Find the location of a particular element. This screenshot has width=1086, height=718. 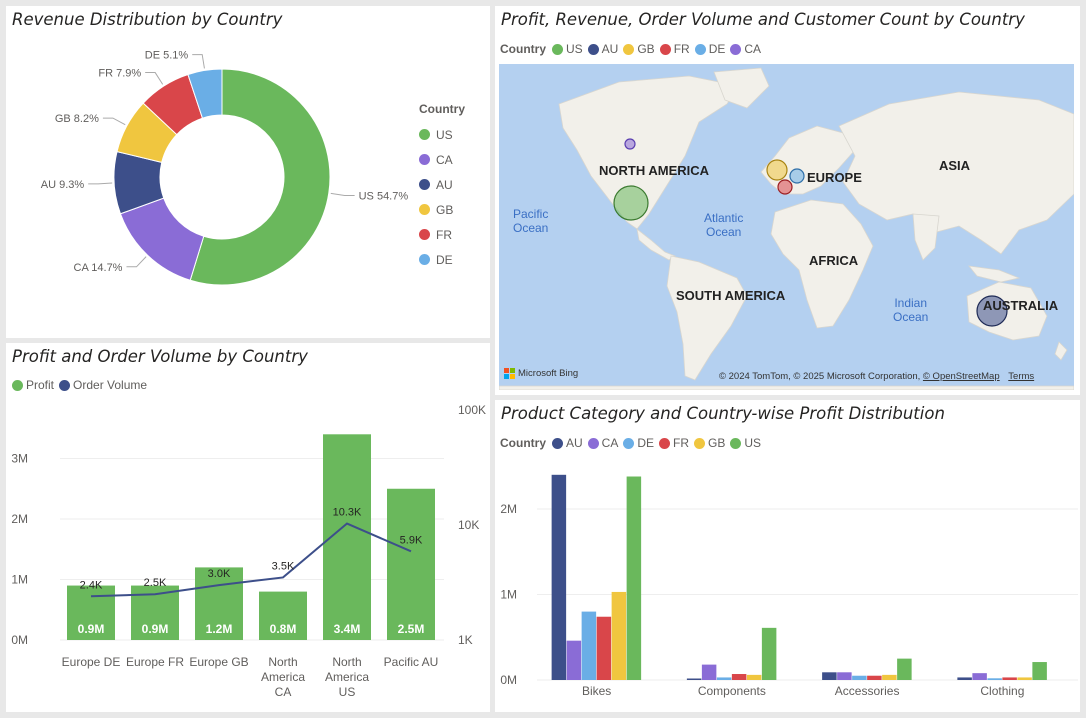

legend-label: FR is located at coordinates (444, 234).